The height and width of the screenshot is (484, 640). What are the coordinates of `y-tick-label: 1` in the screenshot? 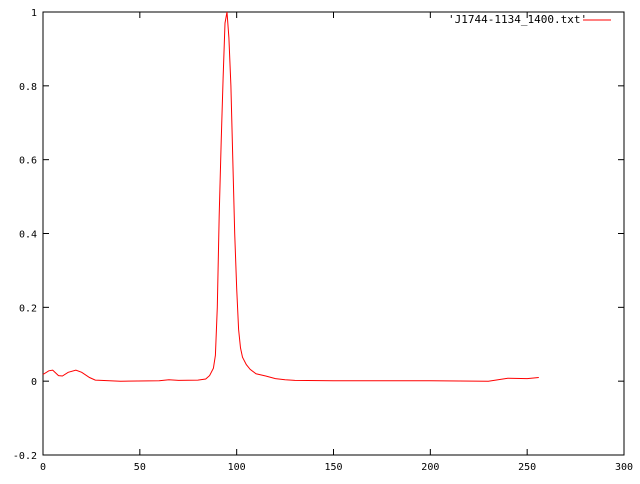 It's located at (34, 13).